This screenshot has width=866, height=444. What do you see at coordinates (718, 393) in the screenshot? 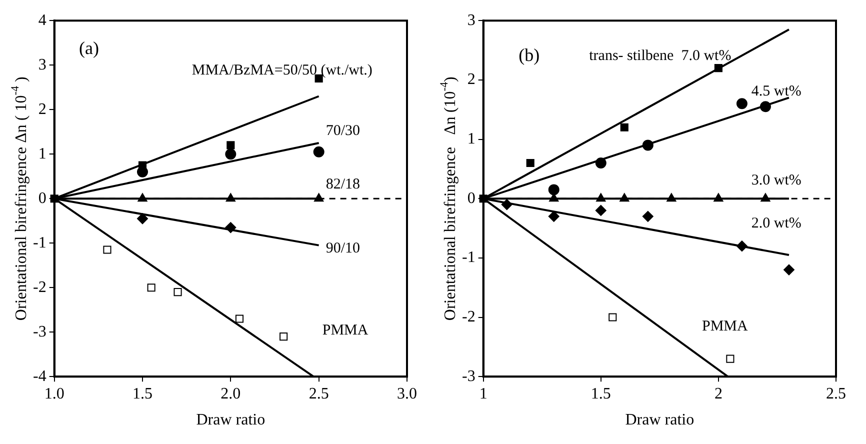
I see `x-tick-label: 2` at bounding box center [718, 393].